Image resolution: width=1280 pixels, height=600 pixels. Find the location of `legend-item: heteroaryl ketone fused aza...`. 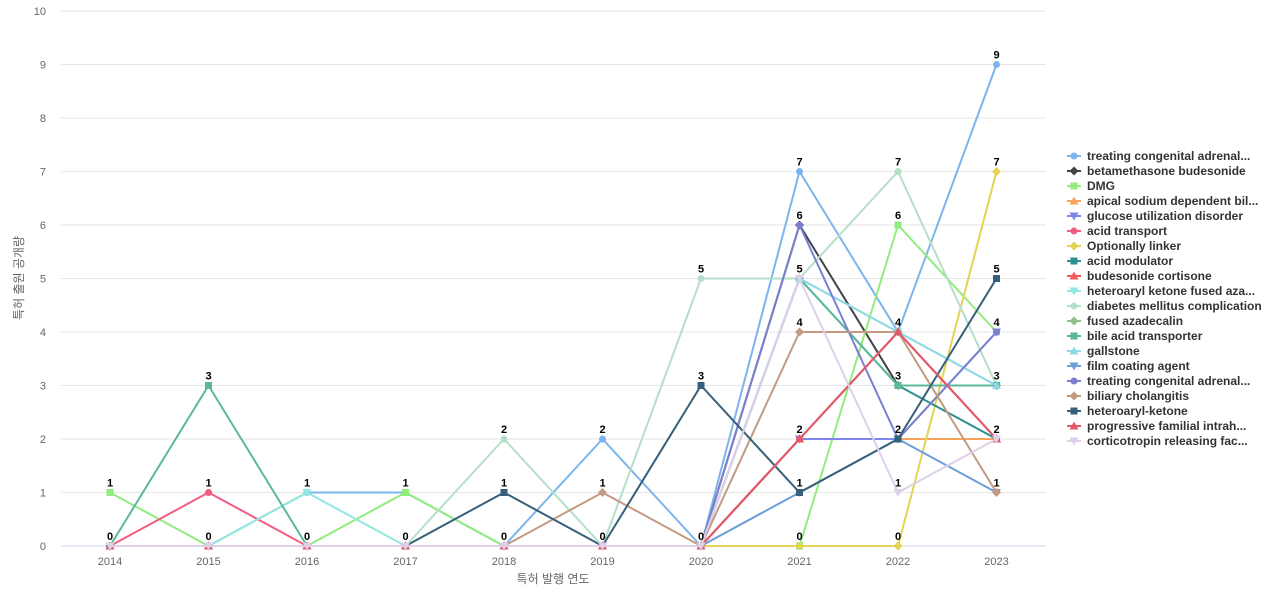

legend-item: heteroaryl ketone fused aza... is located at coordinates (1161, 291).